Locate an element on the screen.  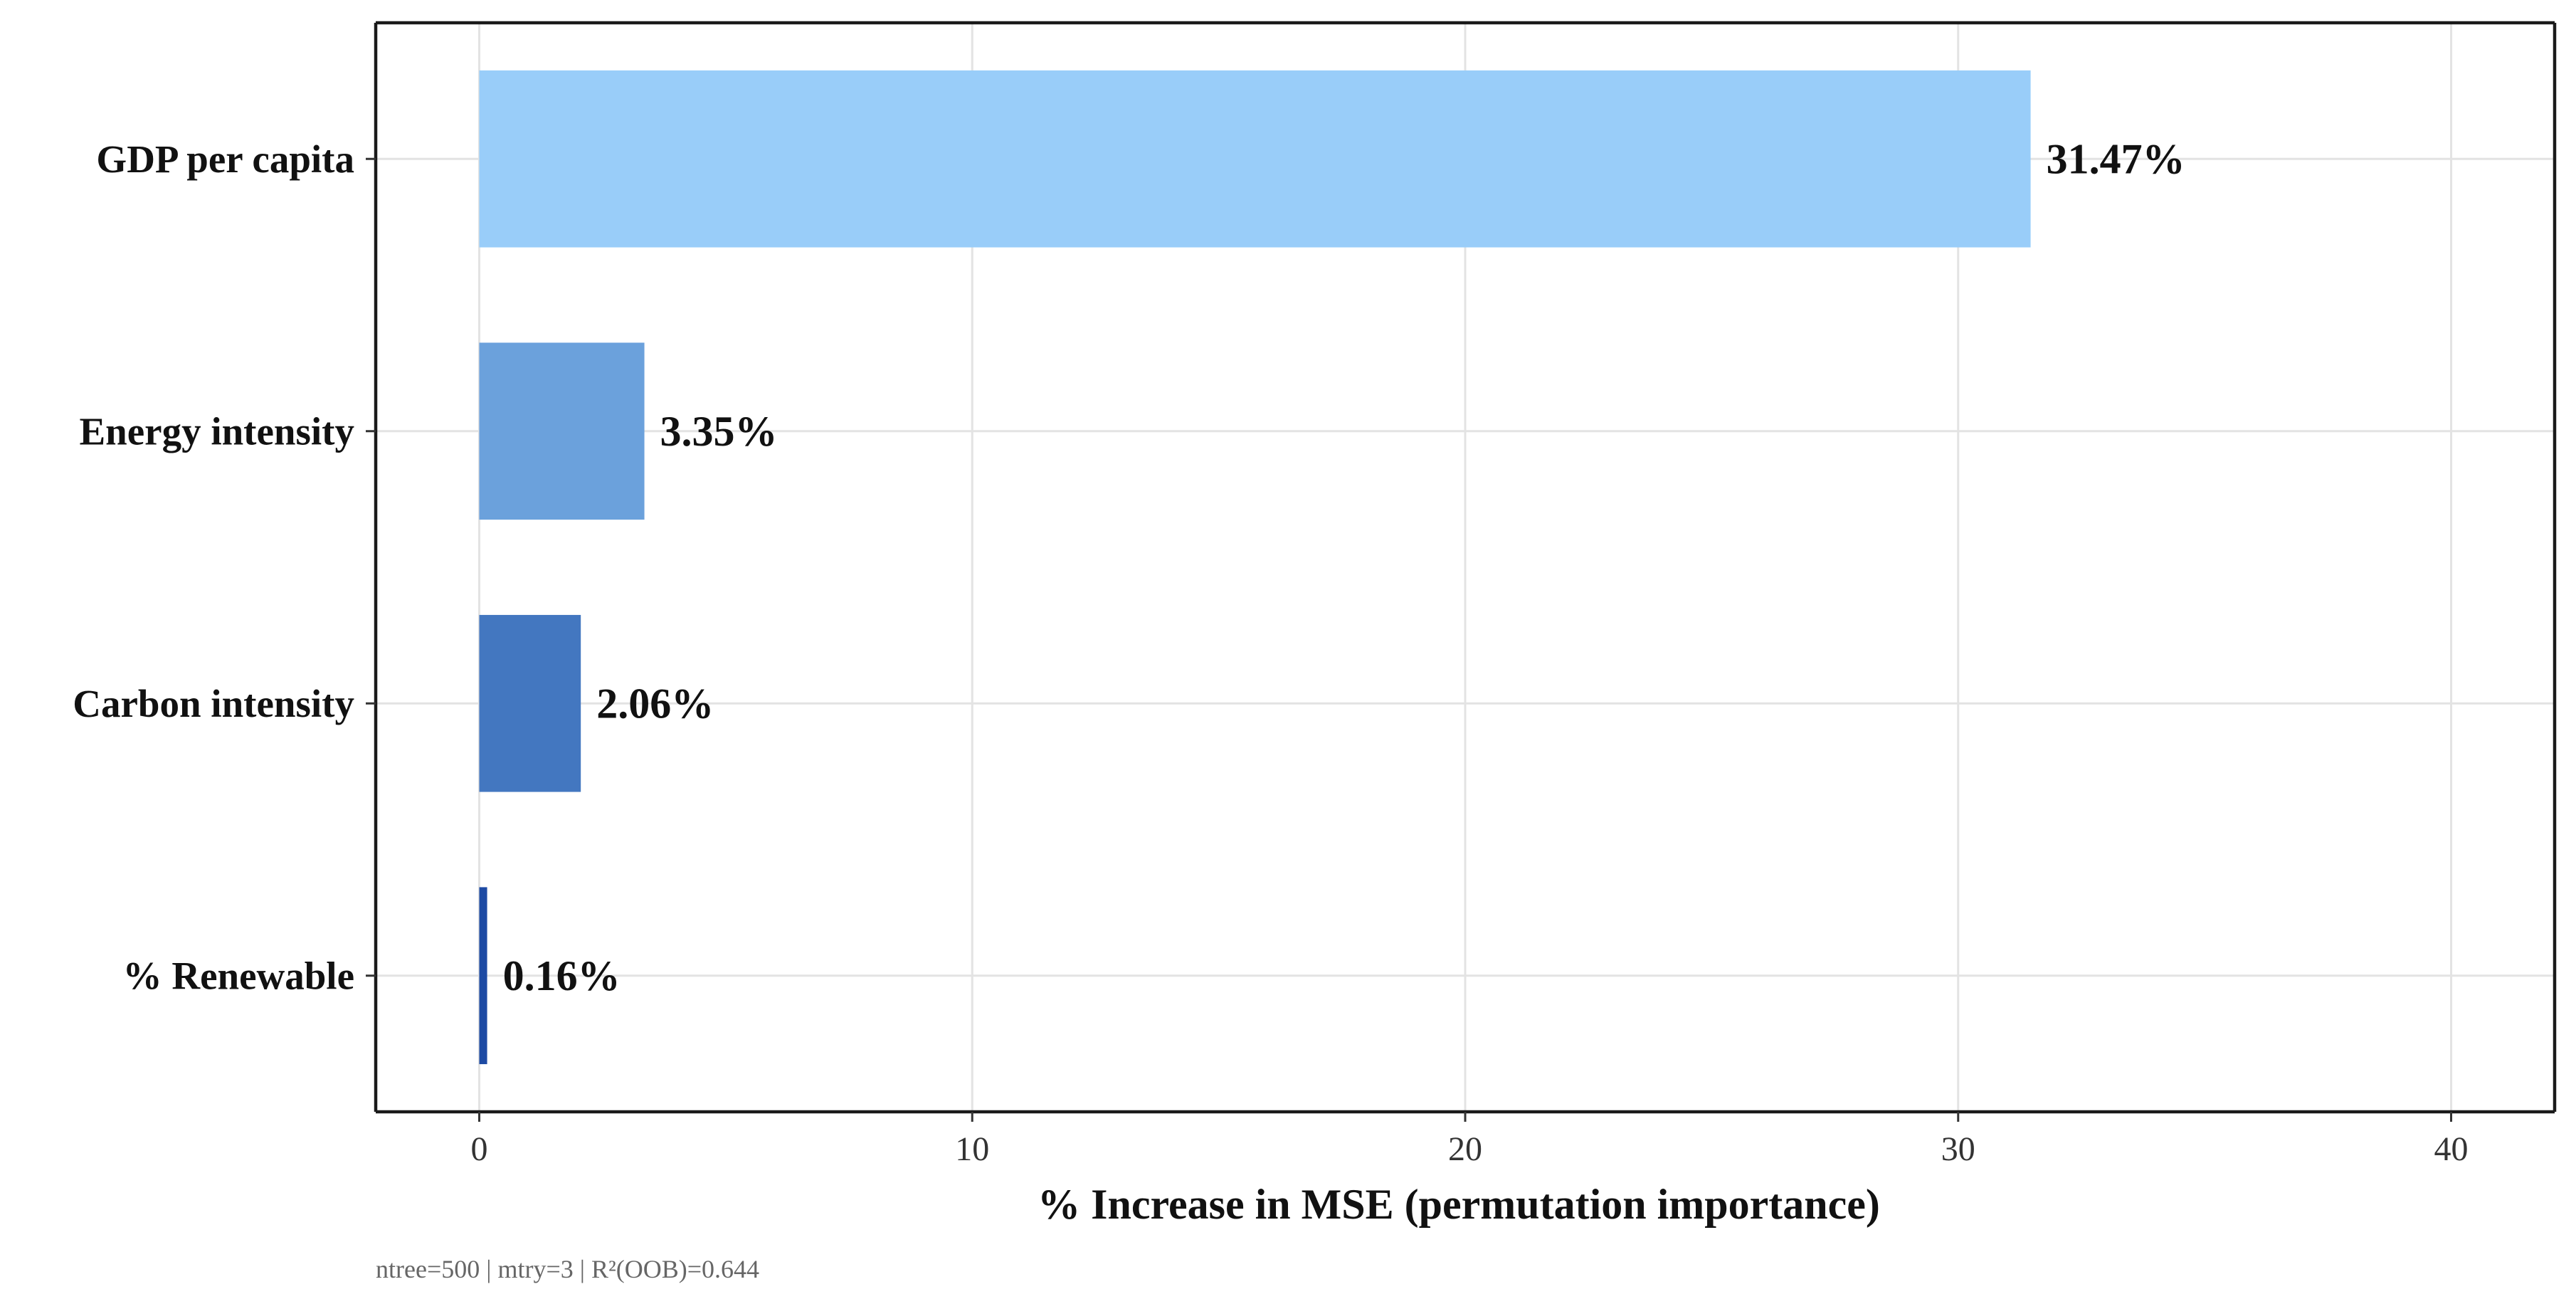
data-label: 0.16% is located at coordinates (562, 975).